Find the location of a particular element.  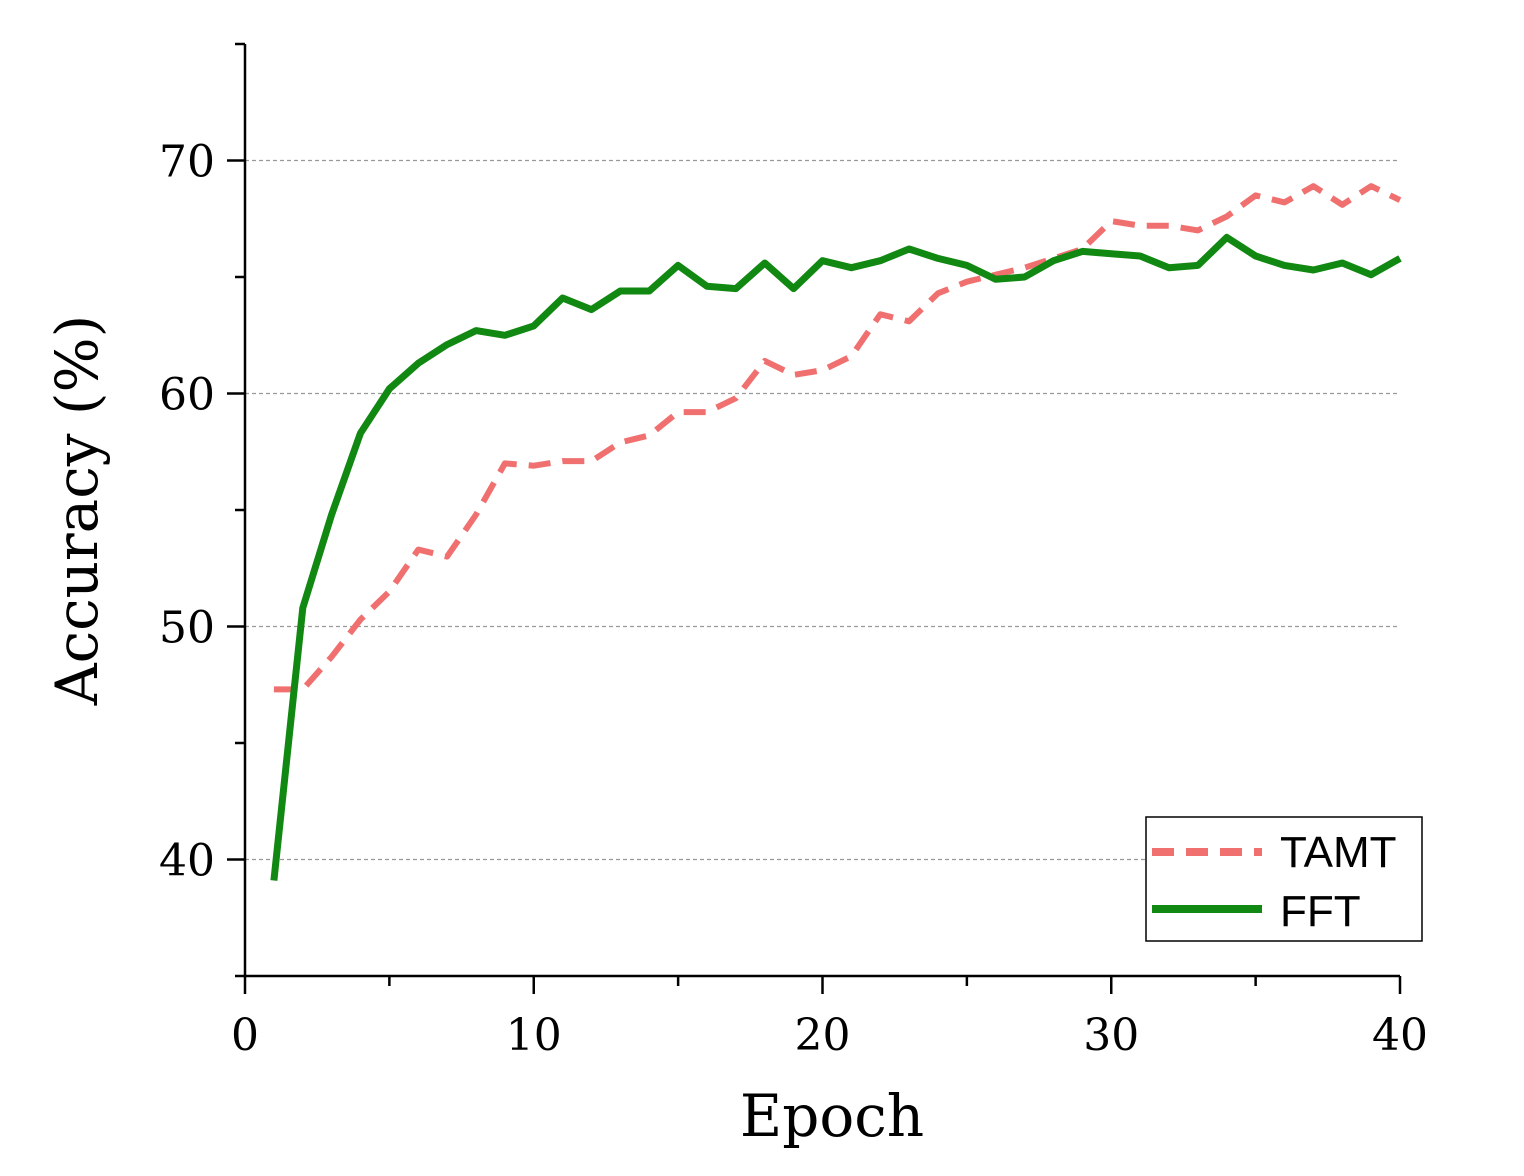

x-tick-label-40: 40 is located at coordinates (1400, 1035).